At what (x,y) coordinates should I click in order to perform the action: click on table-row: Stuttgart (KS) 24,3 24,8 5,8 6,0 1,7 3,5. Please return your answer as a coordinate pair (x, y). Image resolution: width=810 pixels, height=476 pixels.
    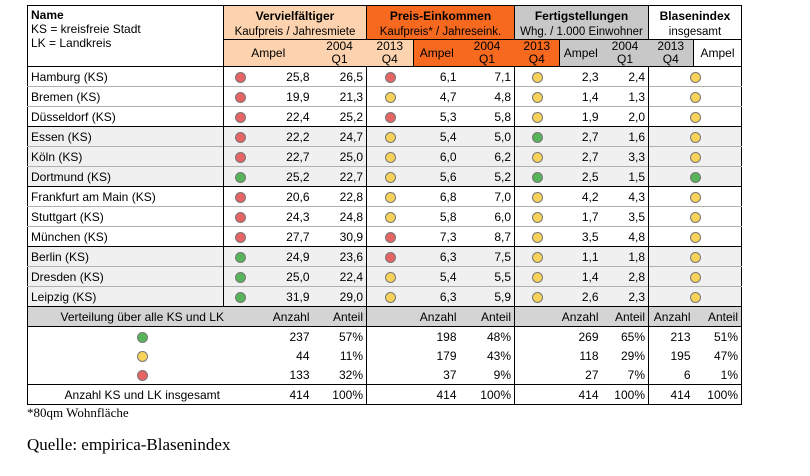
    Looking at the image, I should click on (384, 216).